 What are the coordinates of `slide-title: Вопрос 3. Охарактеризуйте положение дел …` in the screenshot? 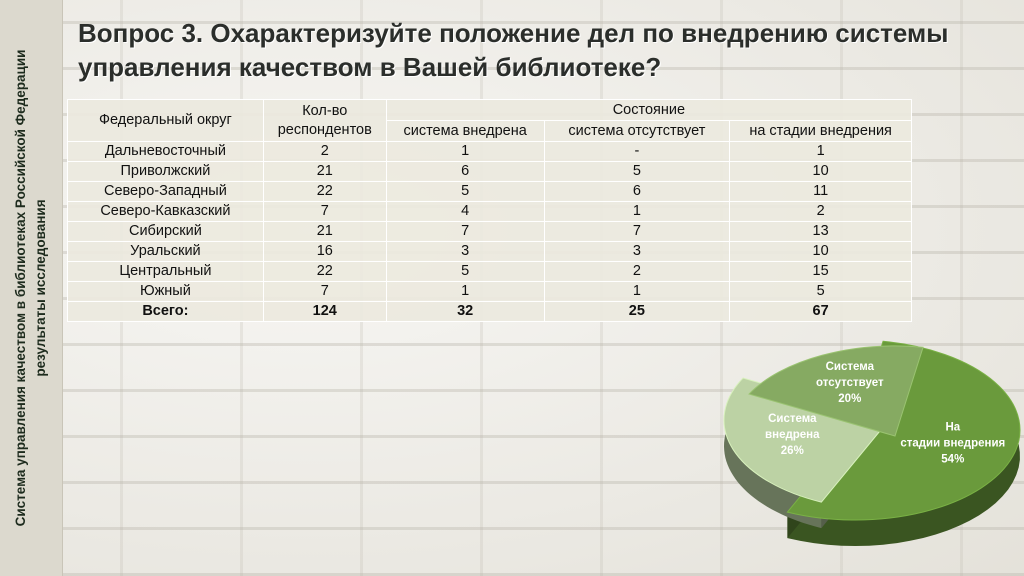 It's located at (538, 50).